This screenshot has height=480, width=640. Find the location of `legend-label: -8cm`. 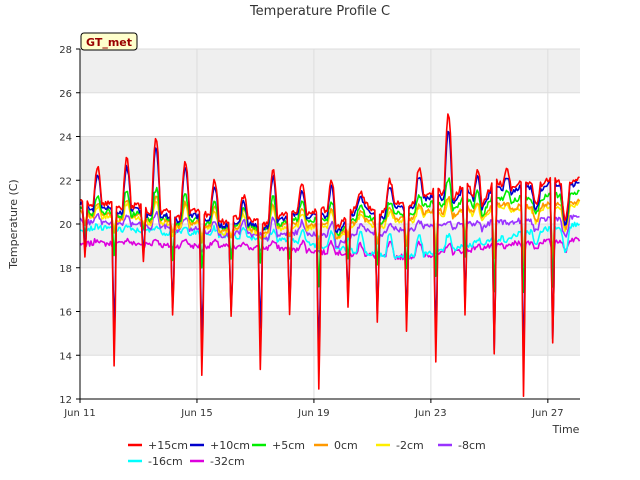

legend-label: -8cm is located at coordinates (472, 445).